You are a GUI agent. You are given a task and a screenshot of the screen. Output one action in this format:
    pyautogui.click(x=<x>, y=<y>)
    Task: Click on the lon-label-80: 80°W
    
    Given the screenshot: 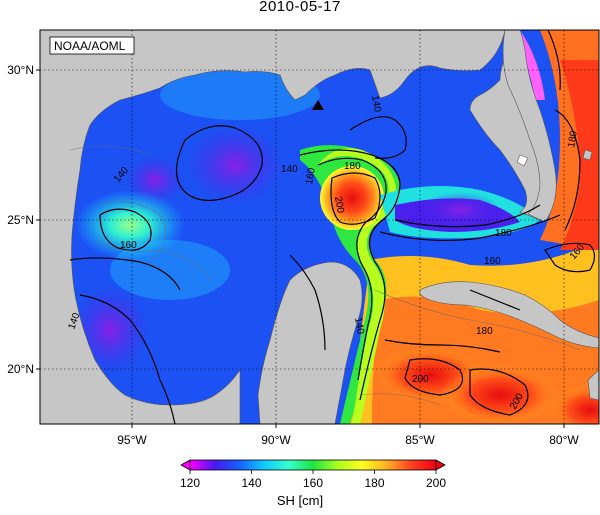 What is the action you would take?
    pyautogui.click(x=564, y=440)
    